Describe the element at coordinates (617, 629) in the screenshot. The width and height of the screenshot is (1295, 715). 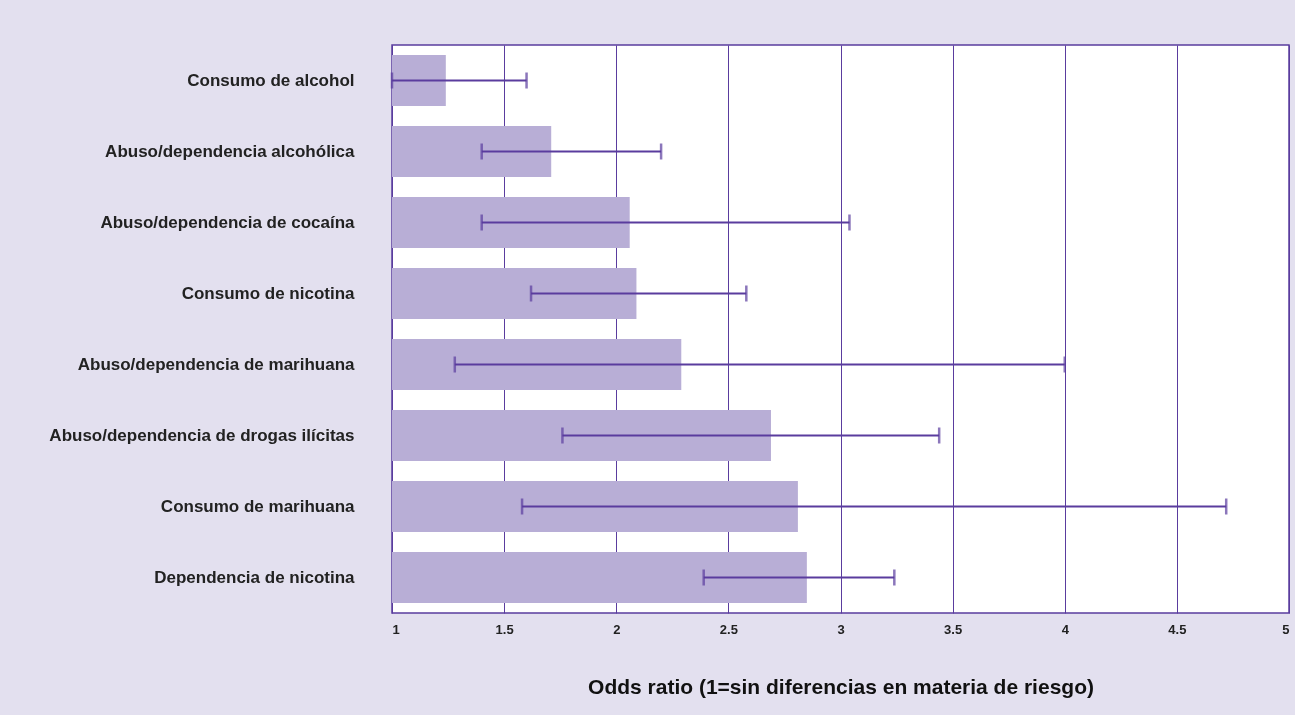
I see `x-tick-label: 2` at that location.